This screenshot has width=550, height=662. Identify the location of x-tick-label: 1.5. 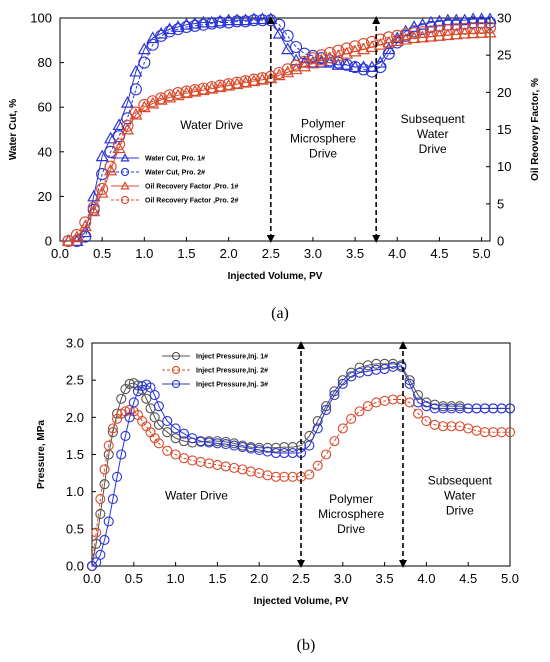
(217, 578).